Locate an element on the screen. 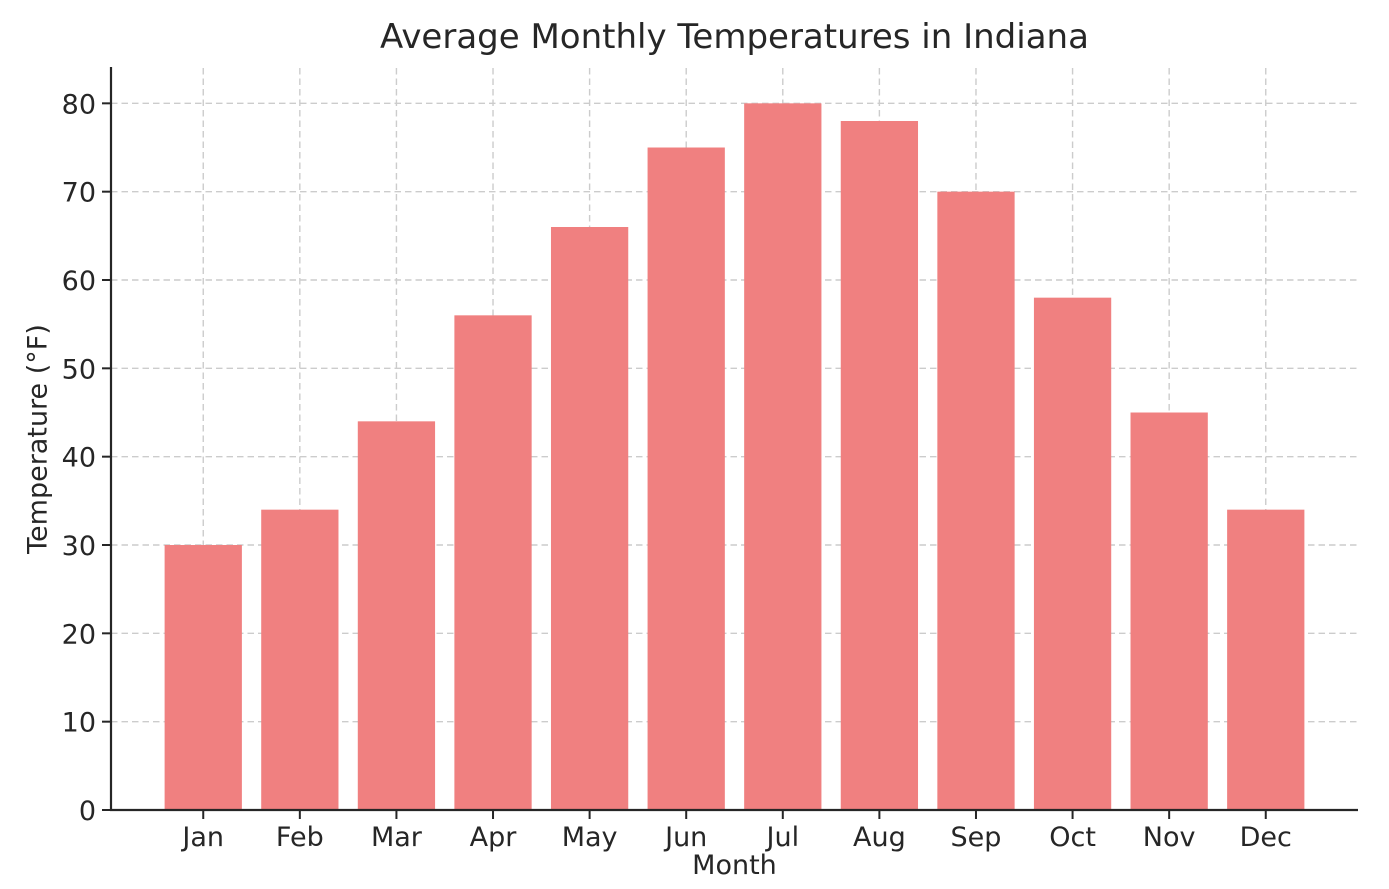 This screenshot has height=889, width=1389. x-tick-label: May is located at coordinates (590, 837).